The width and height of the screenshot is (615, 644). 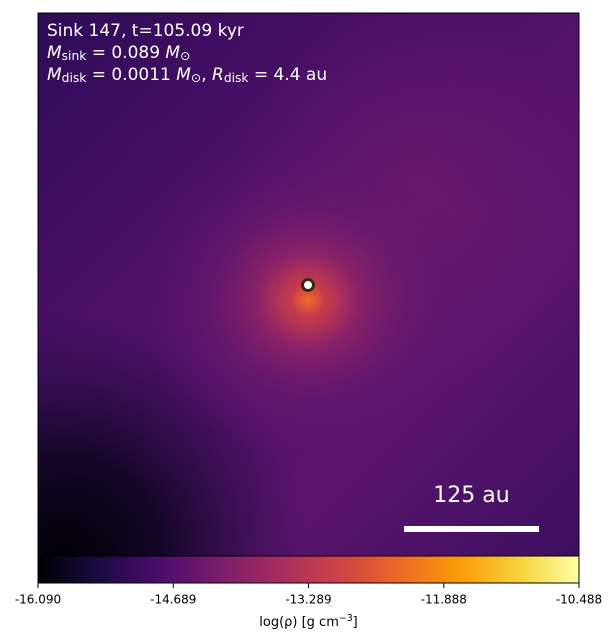 I want to click on scale-bar-label: 125 au, so click(x=471, y=495).